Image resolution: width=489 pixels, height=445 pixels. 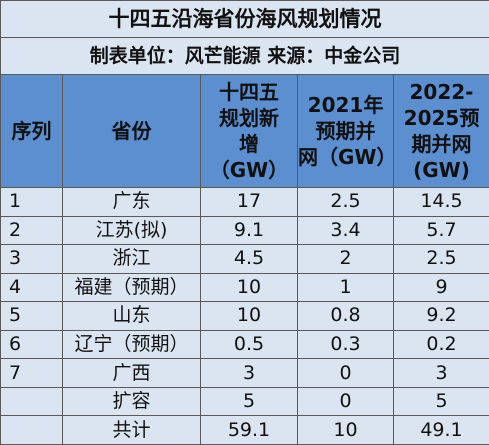 I want to click on cell: 9.1, so click(x=249, y=230).